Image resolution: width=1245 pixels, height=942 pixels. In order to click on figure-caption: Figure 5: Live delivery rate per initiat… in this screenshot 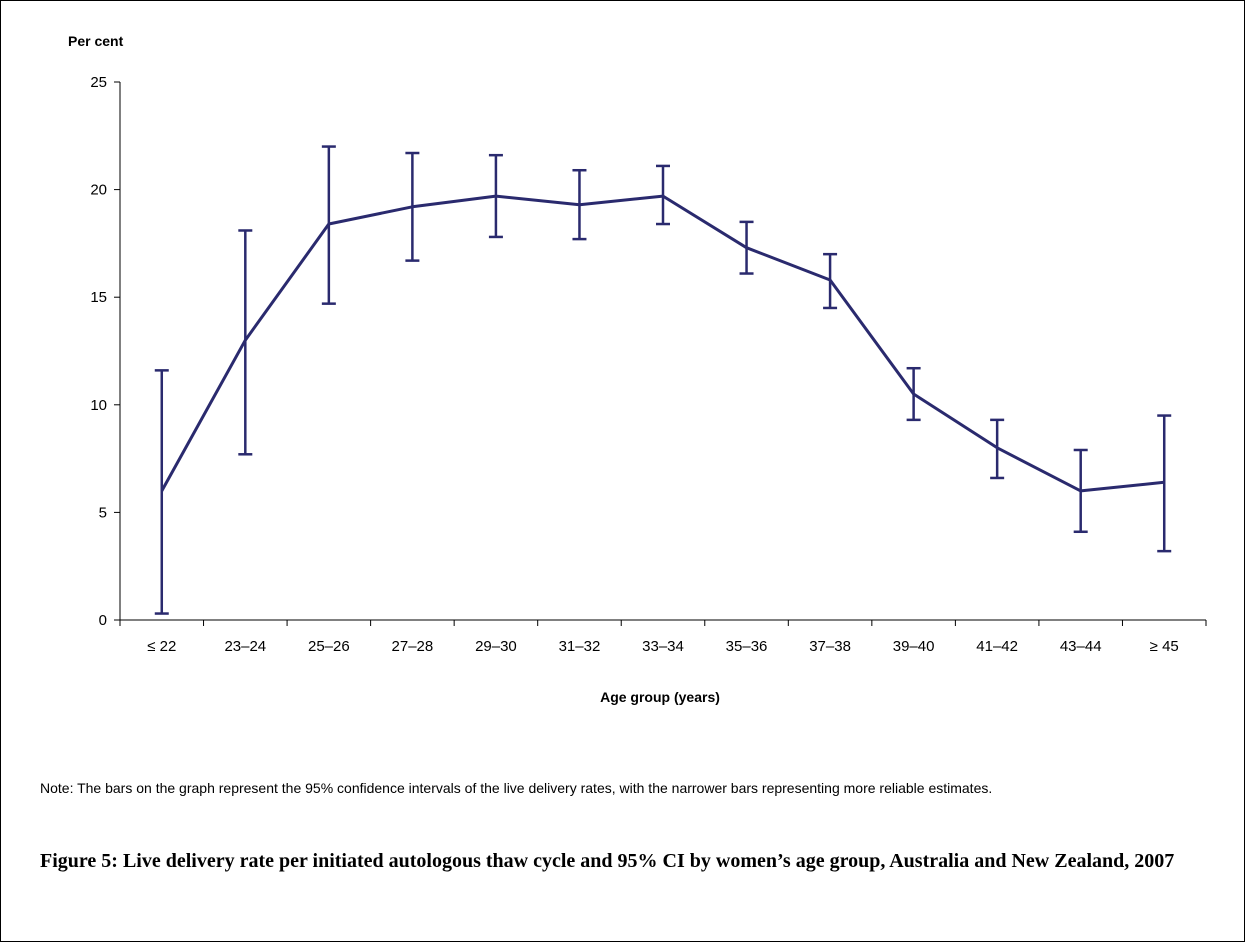, I will do `click(607, 861)`.